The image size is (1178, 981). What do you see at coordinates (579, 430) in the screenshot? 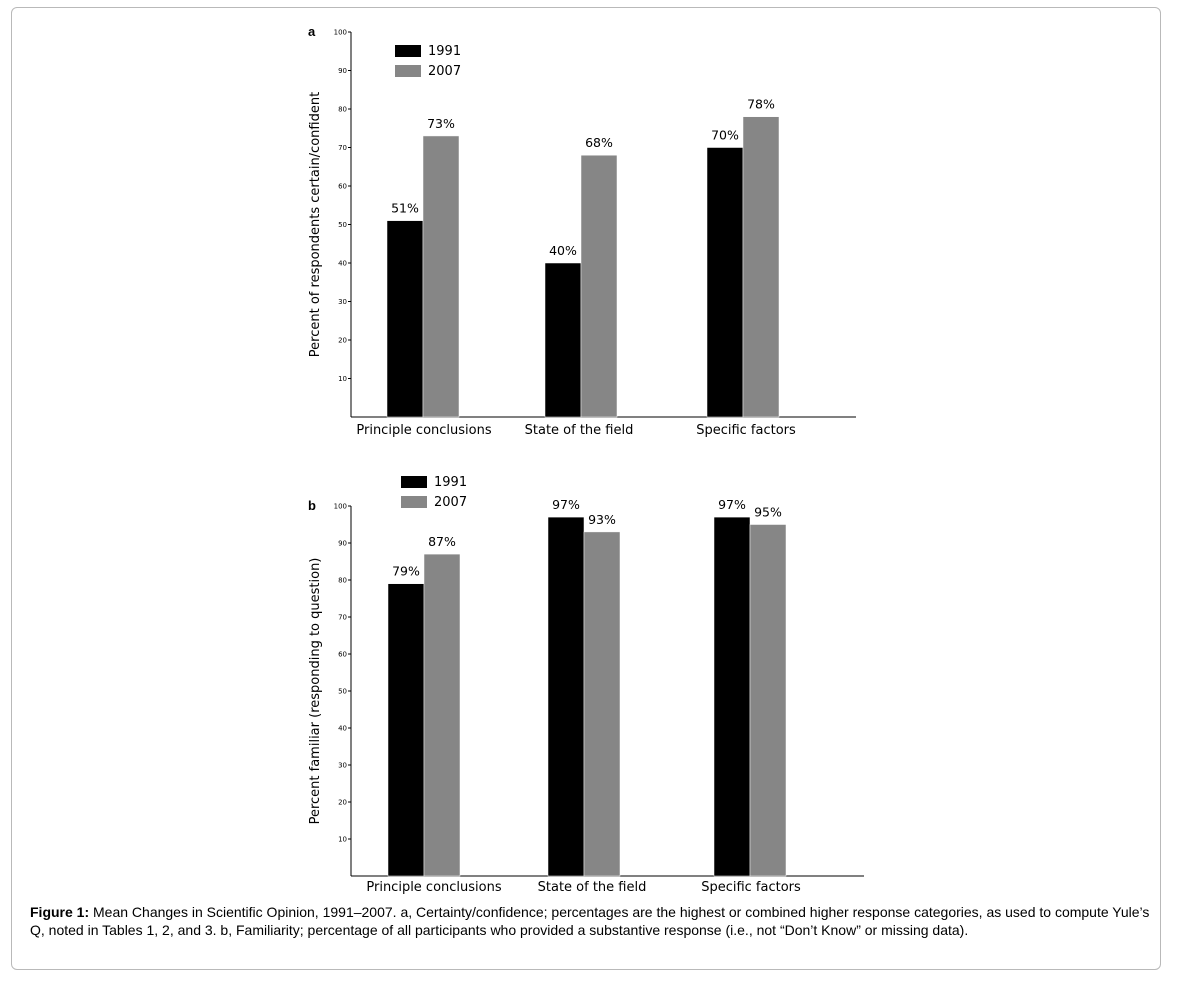
I see `panel-a-category-label: State of the field` at bounding box center [579, 430].